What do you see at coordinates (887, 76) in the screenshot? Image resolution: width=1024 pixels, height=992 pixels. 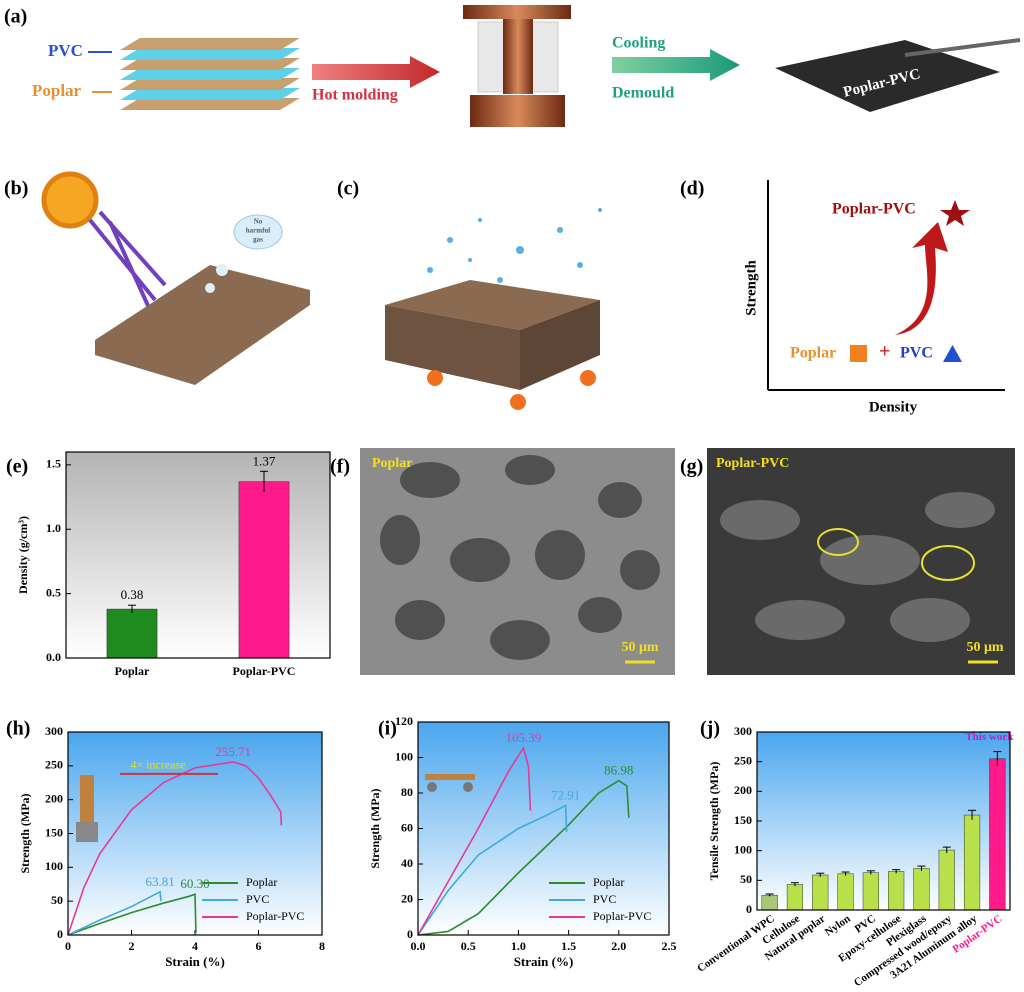 I see `plate` at bounding box center [887, 76].